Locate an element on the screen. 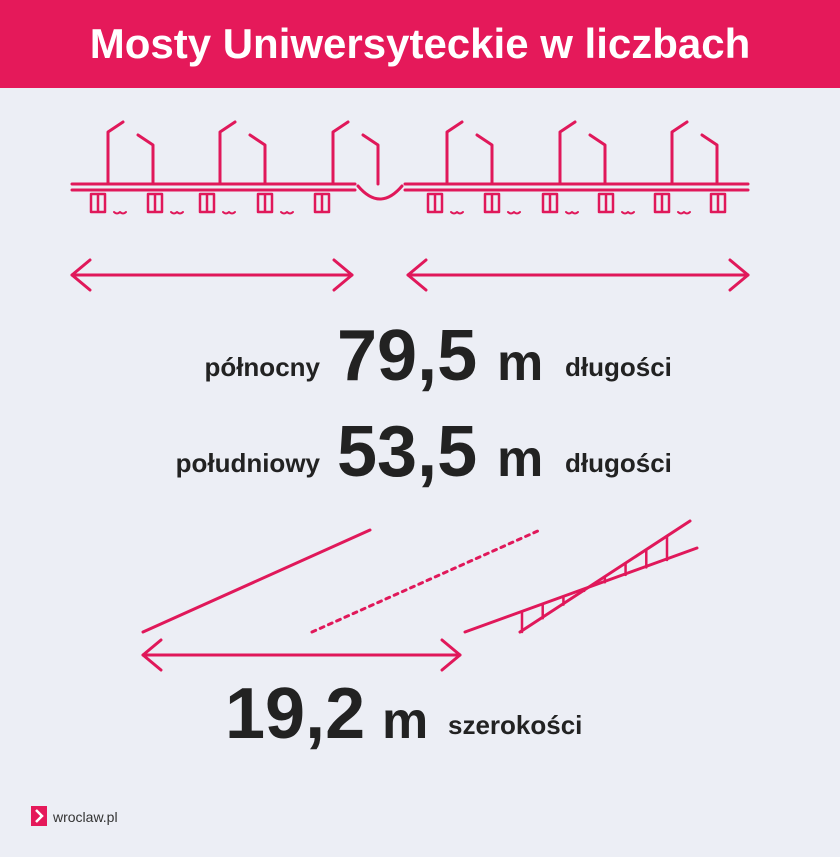 The image size is (840, 857). header-bar is located at coordinates (420, 44).